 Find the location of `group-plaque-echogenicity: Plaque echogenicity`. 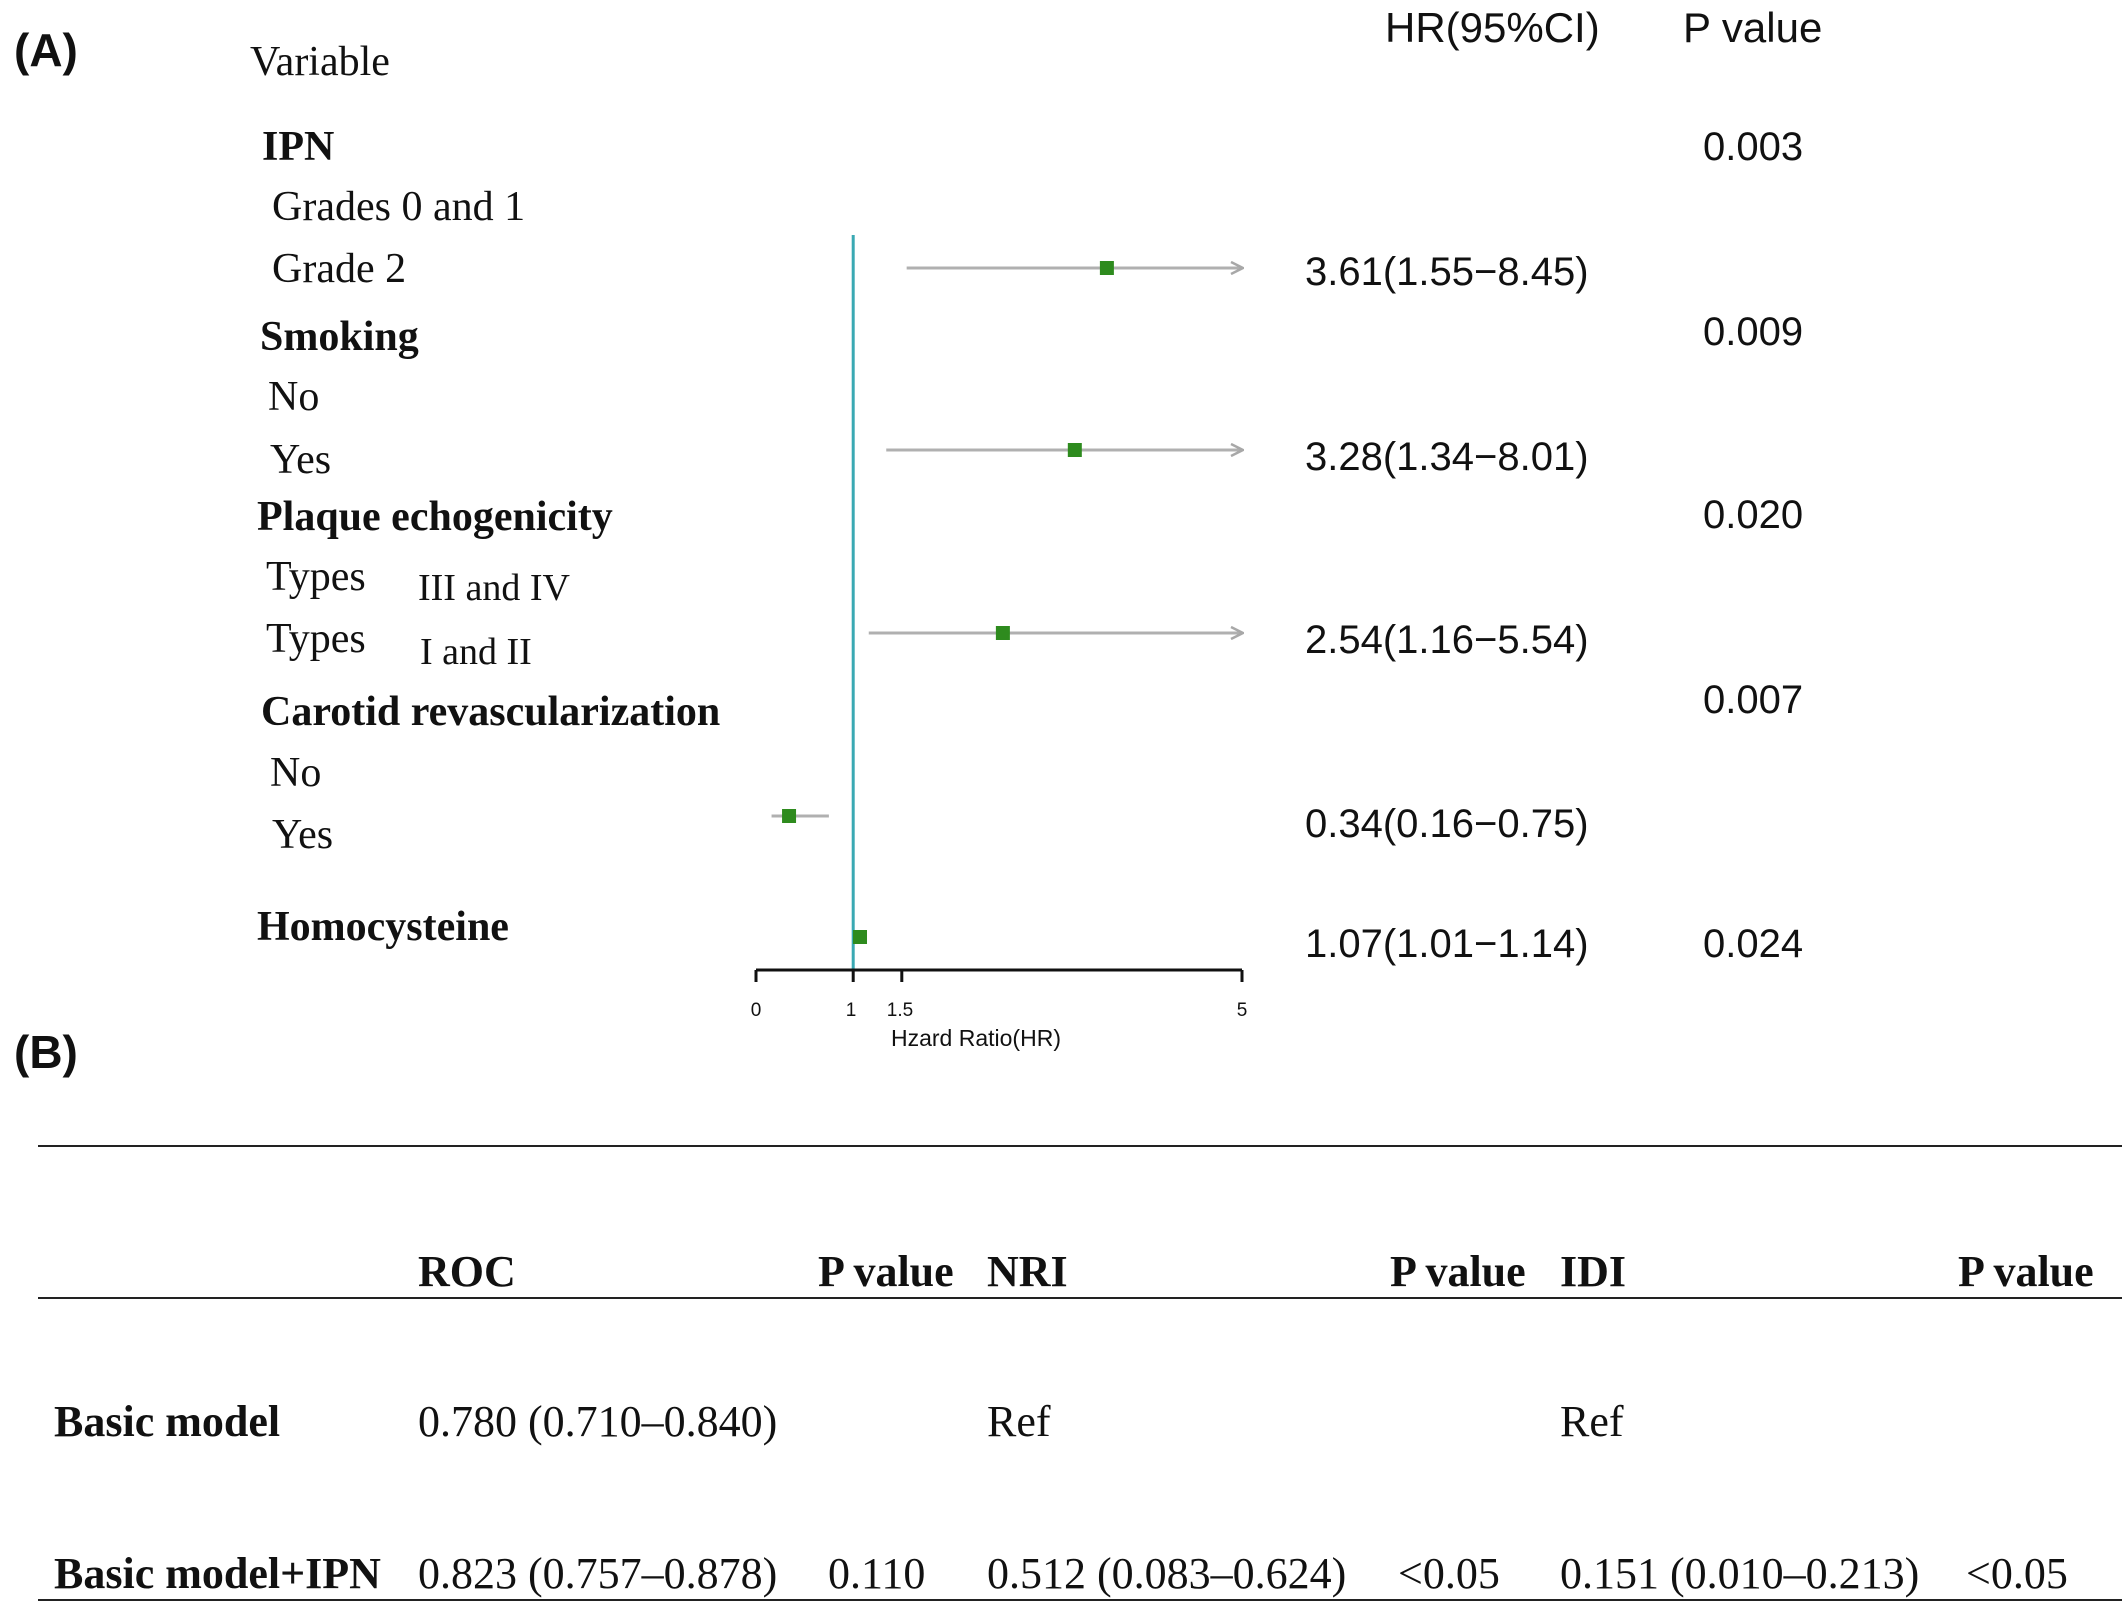

group-plaque-echogenicity: Plaque echogenicity is located at coordinates (435, 517).